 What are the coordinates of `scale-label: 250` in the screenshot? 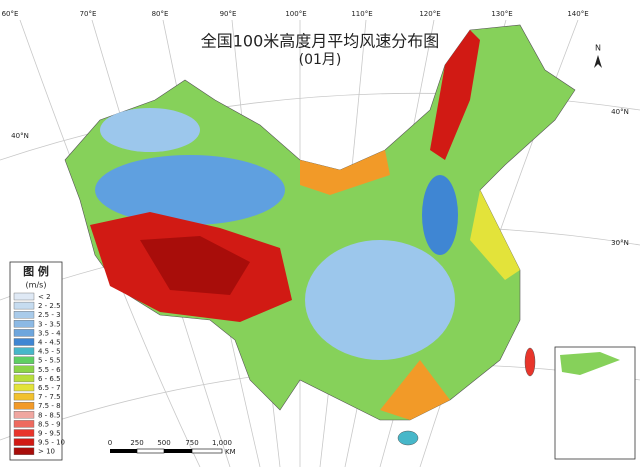 It's located at (136, 443).